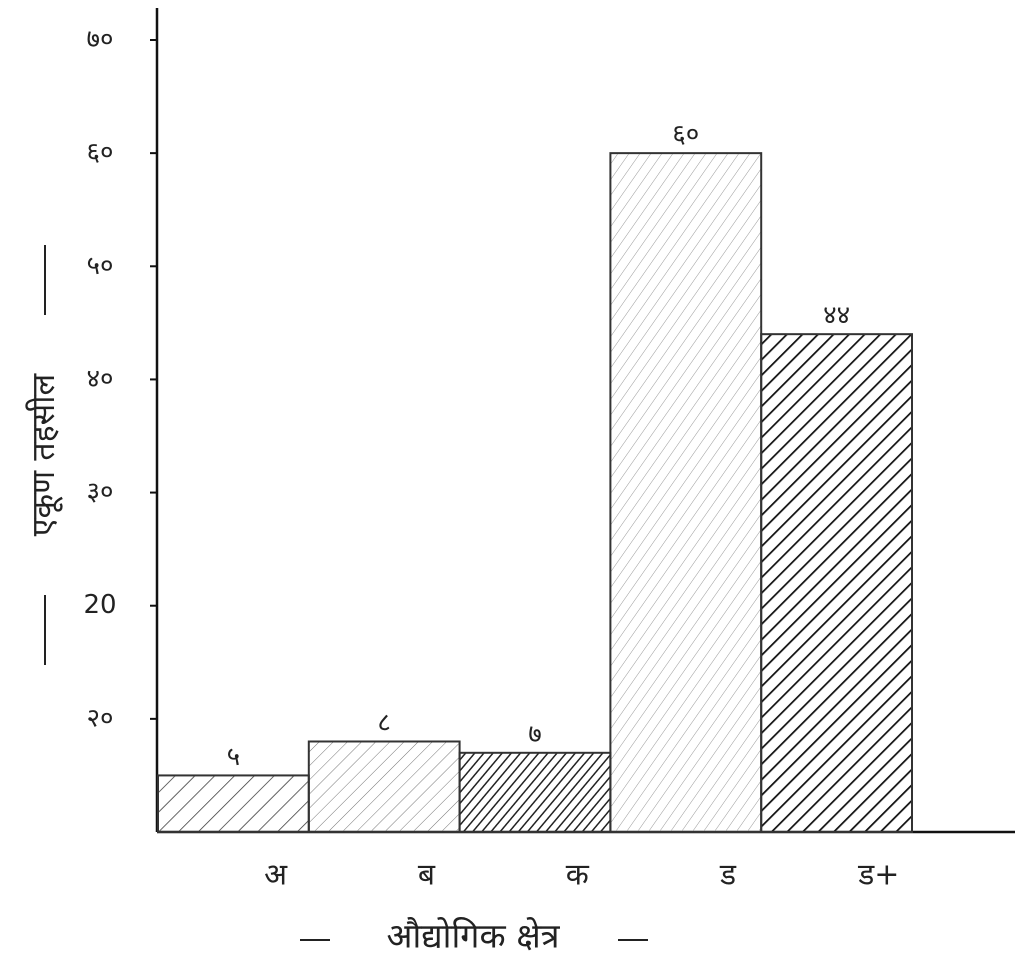  Describe the element at coordinates (99, 379) in the screenshot. I see `y-tick-label: ४०` at that location.